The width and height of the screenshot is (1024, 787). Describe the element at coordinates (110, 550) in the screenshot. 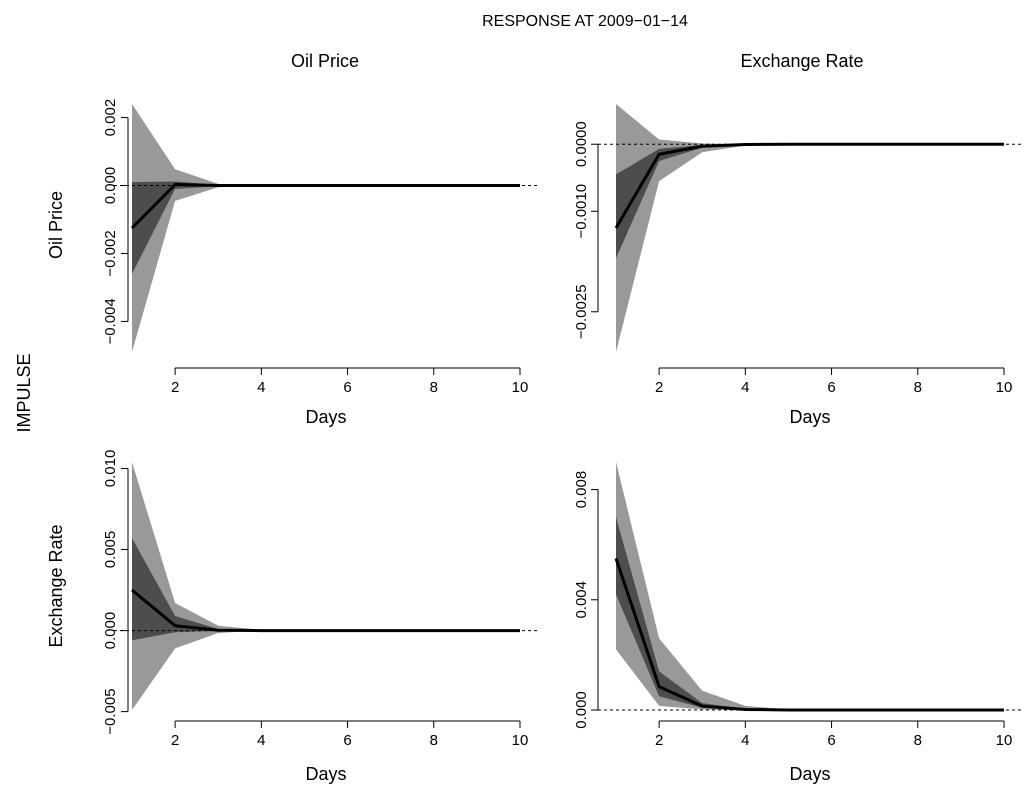

I see `y-tick-label: 0.005` at that location.